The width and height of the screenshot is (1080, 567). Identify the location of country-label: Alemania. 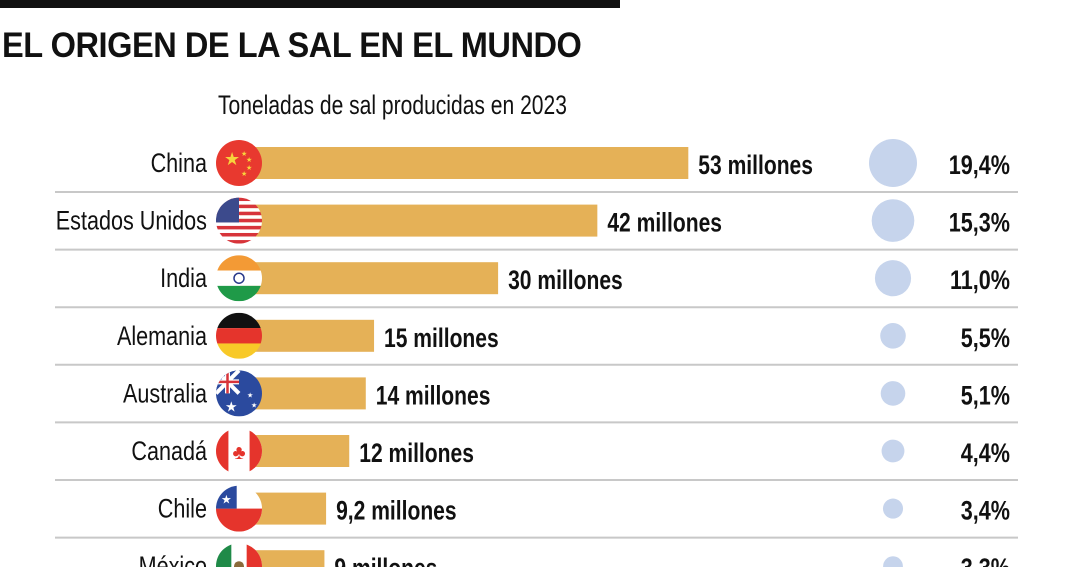
(162, 337).